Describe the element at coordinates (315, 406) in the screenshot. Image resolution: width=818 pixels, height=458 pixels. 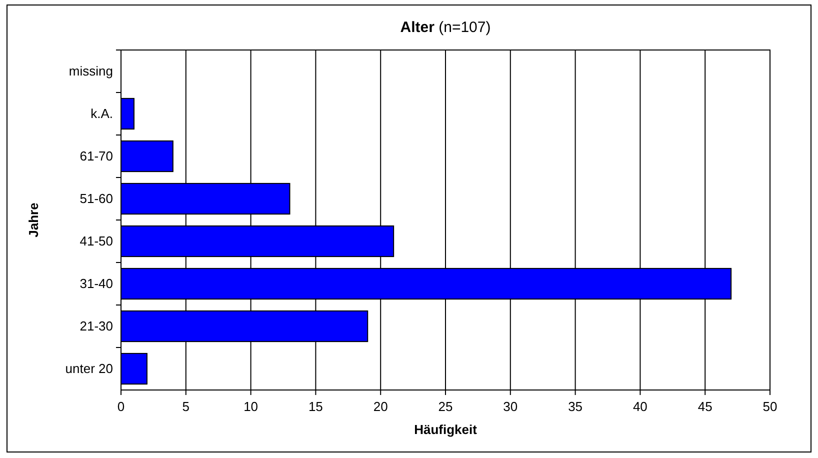
I see `x-tick-label: 15` at that location.